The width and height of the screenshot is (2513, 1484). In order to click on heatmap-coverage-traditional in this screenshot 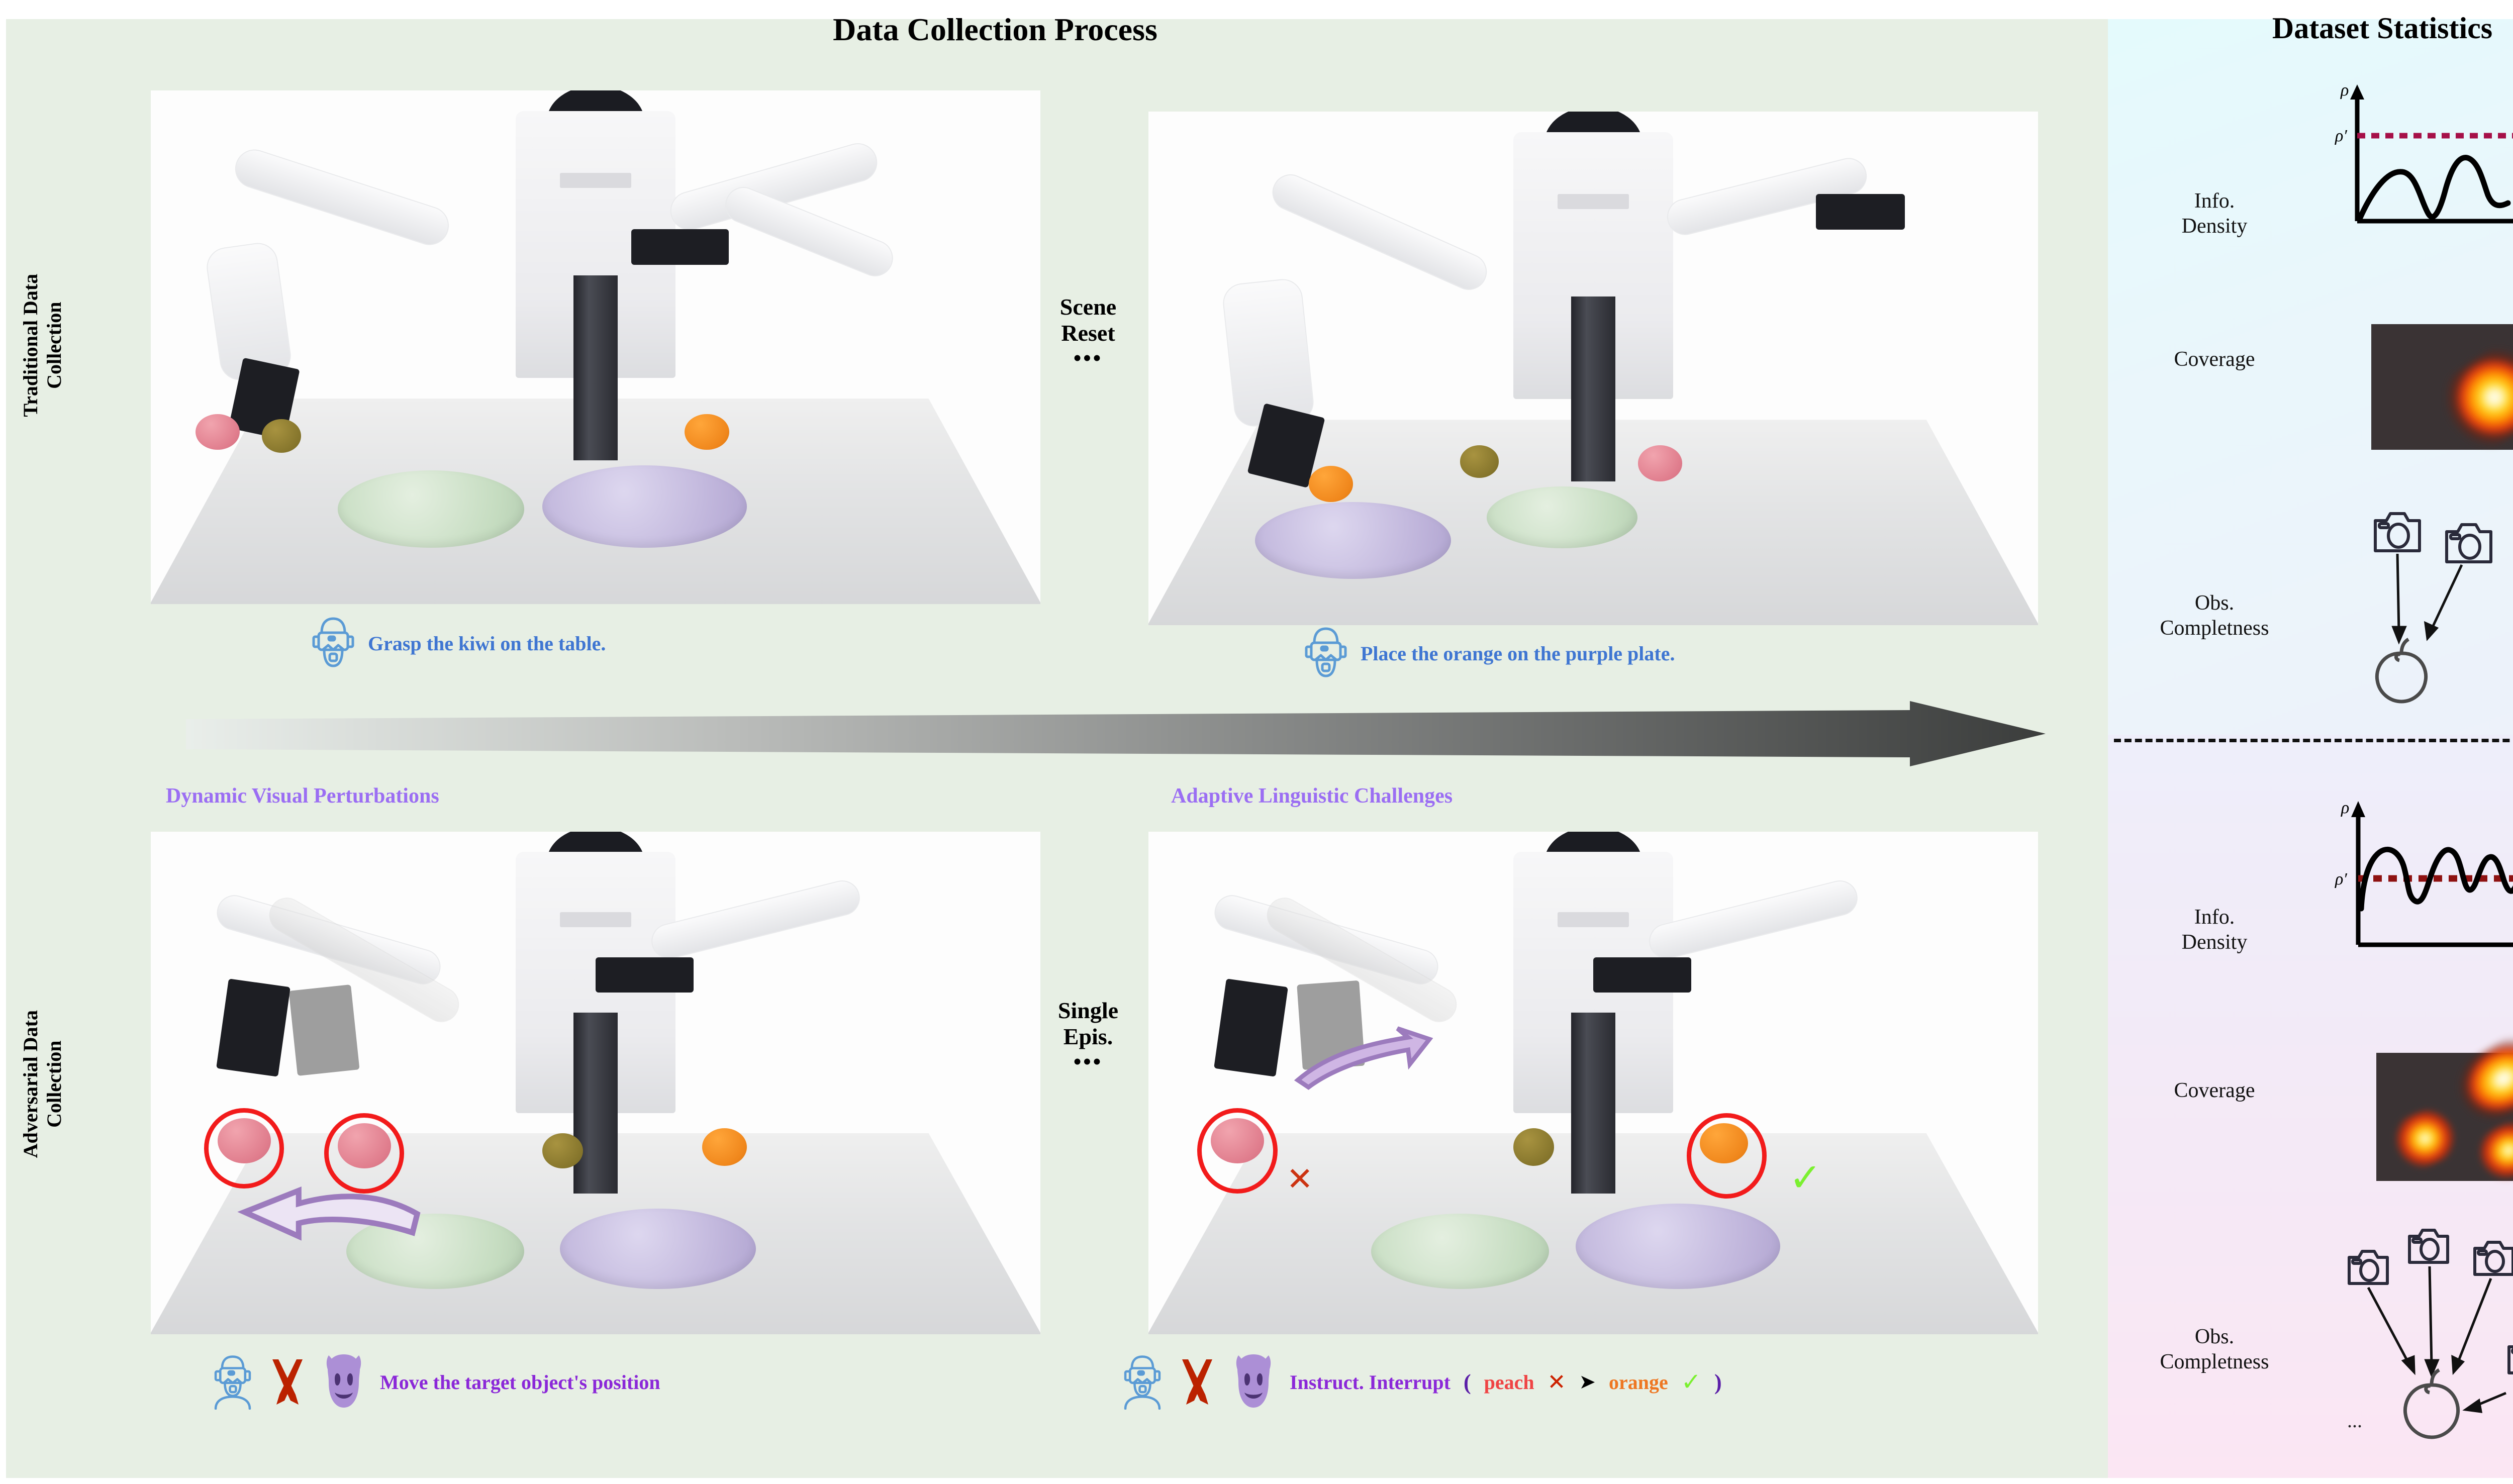, I will do `click(2442, 393)`.